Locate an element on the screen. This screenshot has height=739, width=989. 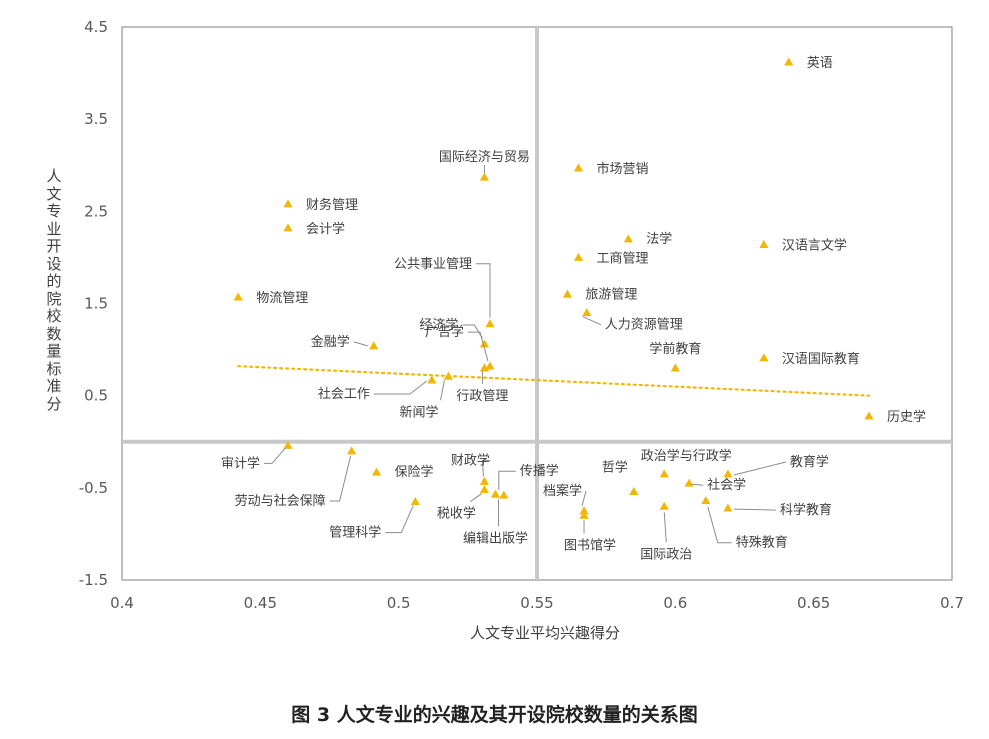
x-tick-label: 0.45 is located at coordinates (260, 603).